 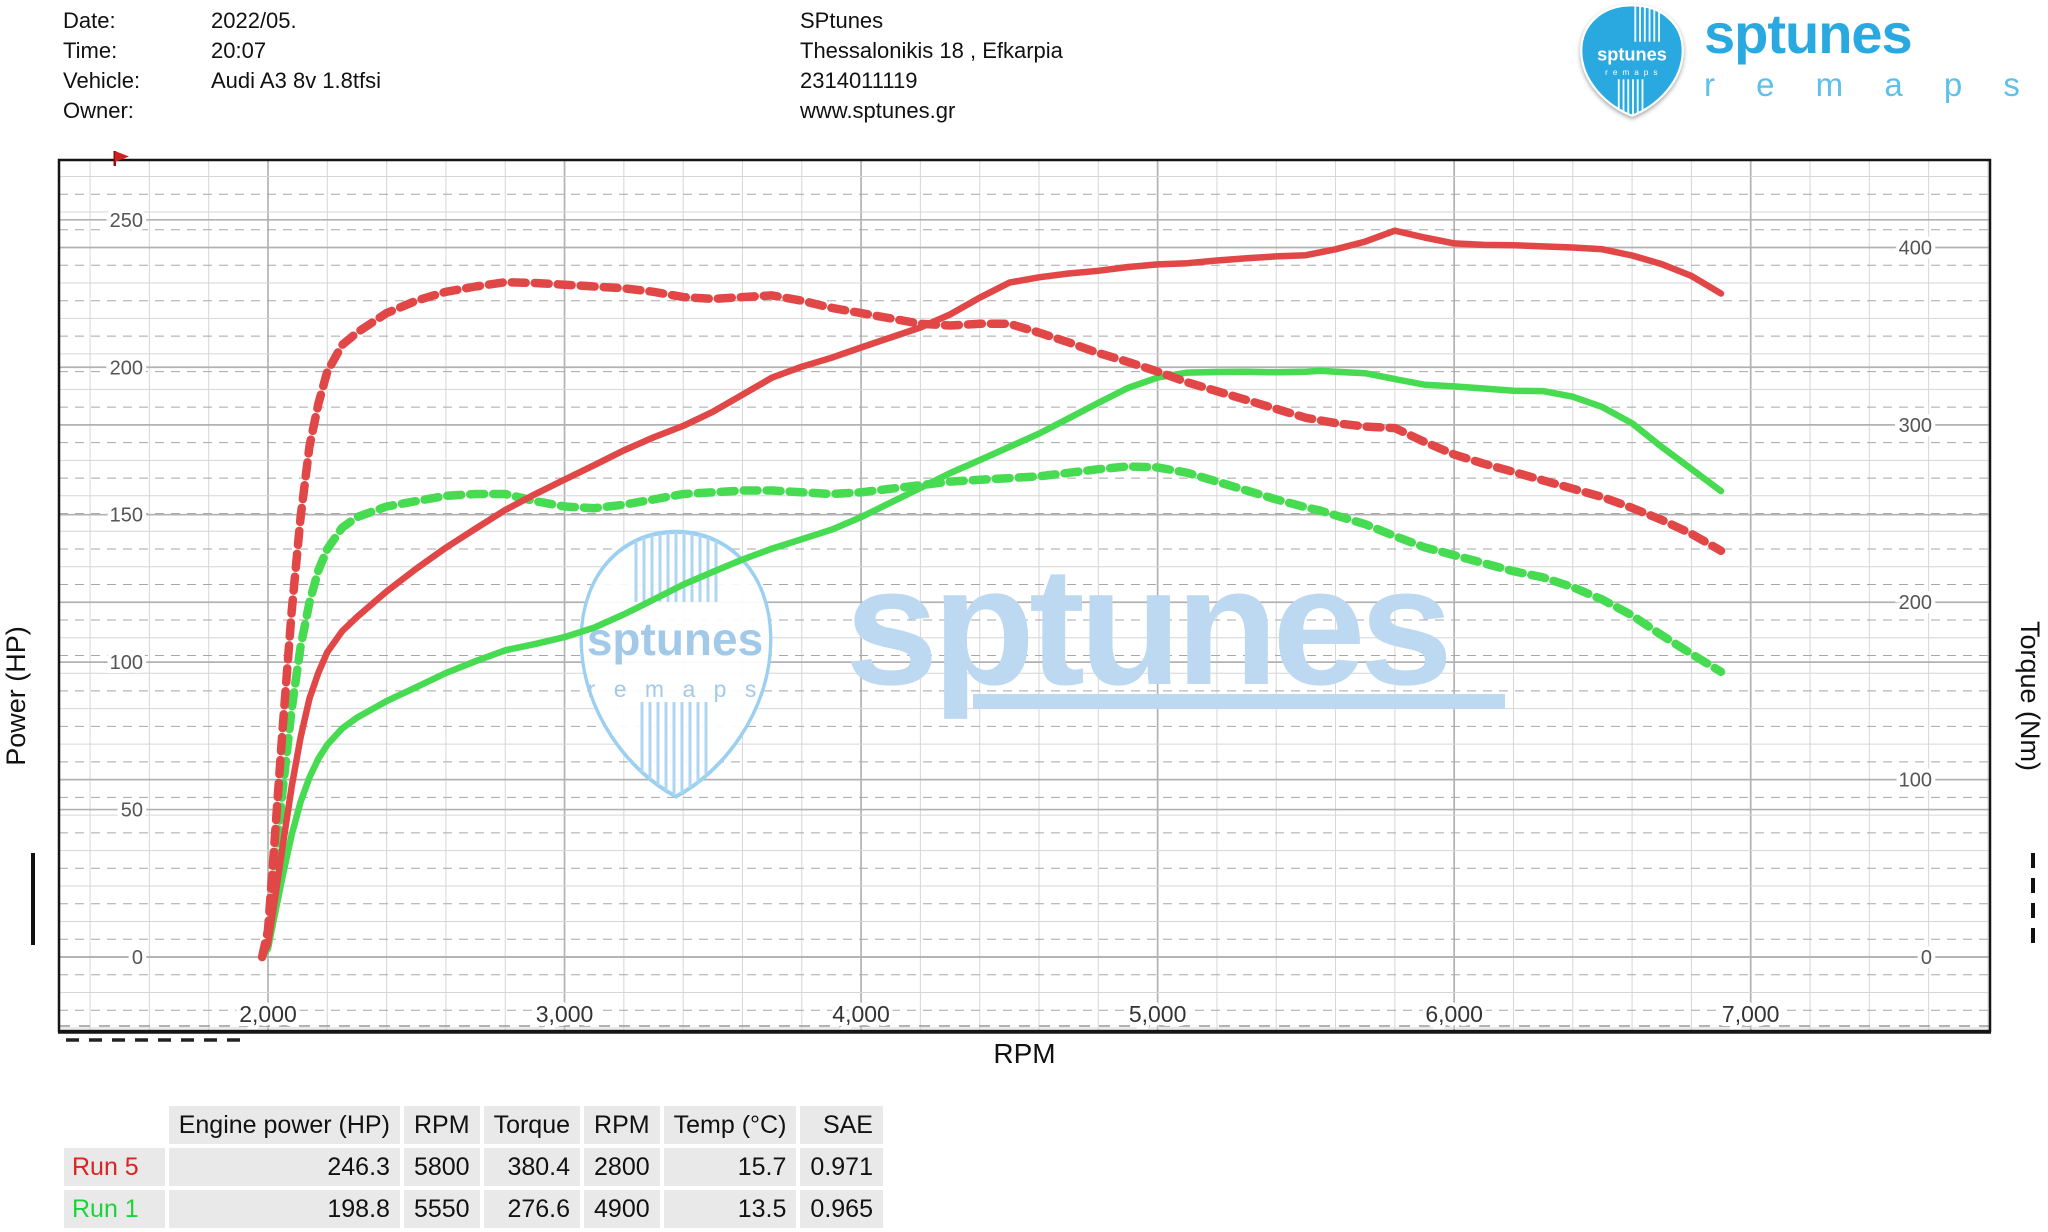 What do you see at coordinates (114, 1167) in the screenshot?
I see `run-label-0: Run 5` at bounding box center [114, 1167].